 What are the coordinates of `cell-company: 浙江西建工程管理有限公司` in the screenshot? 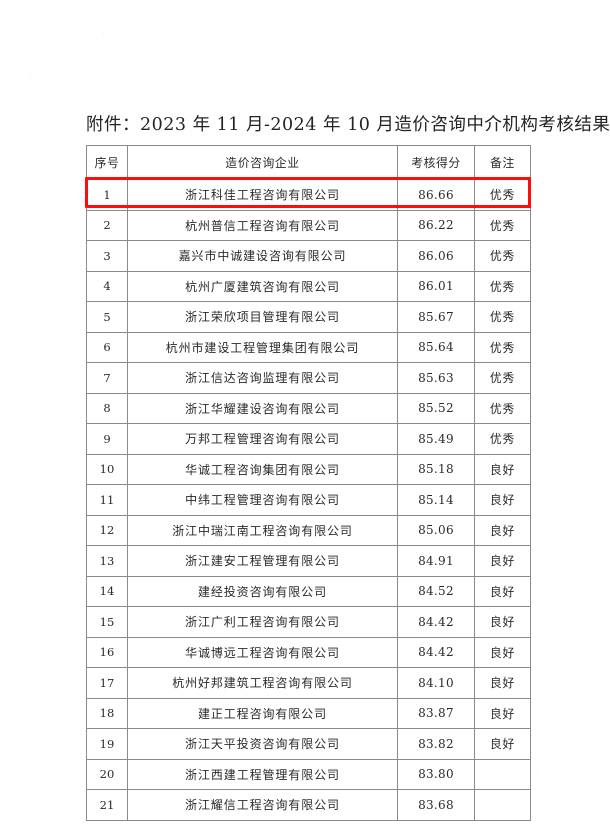 It's located at (262, 774).